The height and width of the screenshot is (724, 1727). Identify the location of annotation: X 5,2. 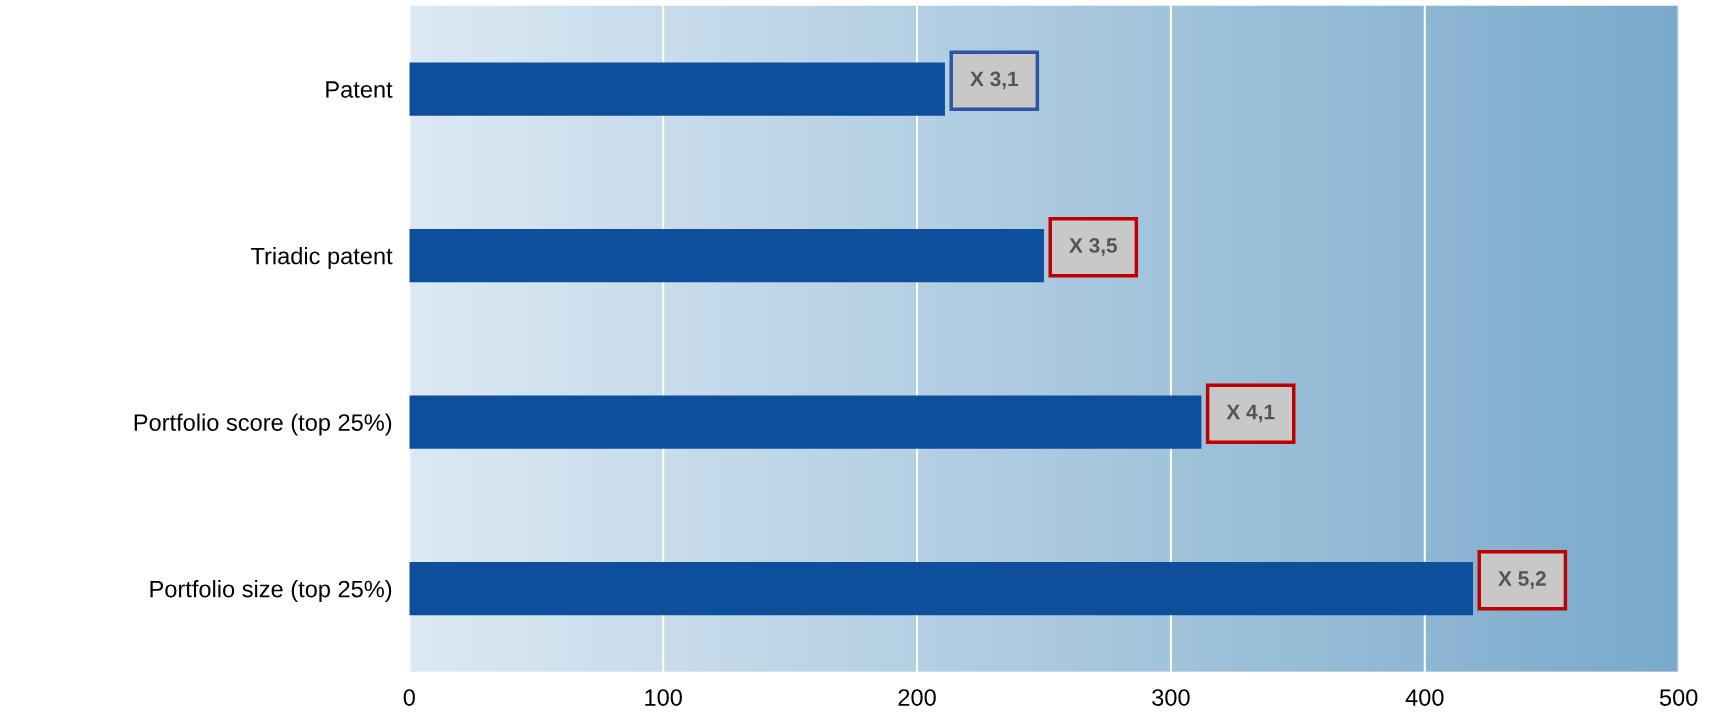
(1522, 580).